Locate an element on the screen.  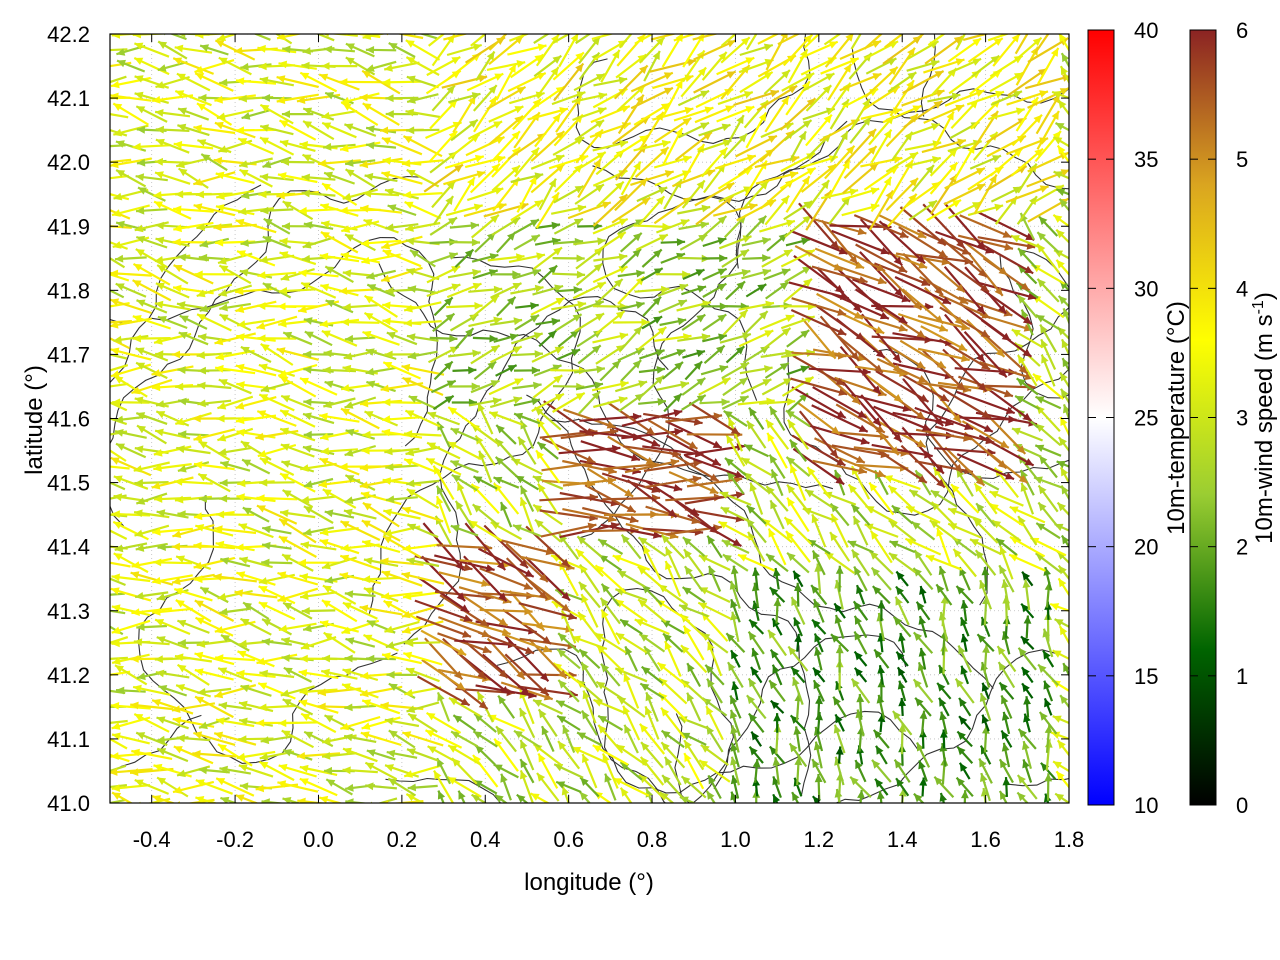
x-tick-label: -0.2 is located at coordinates (235, 839).